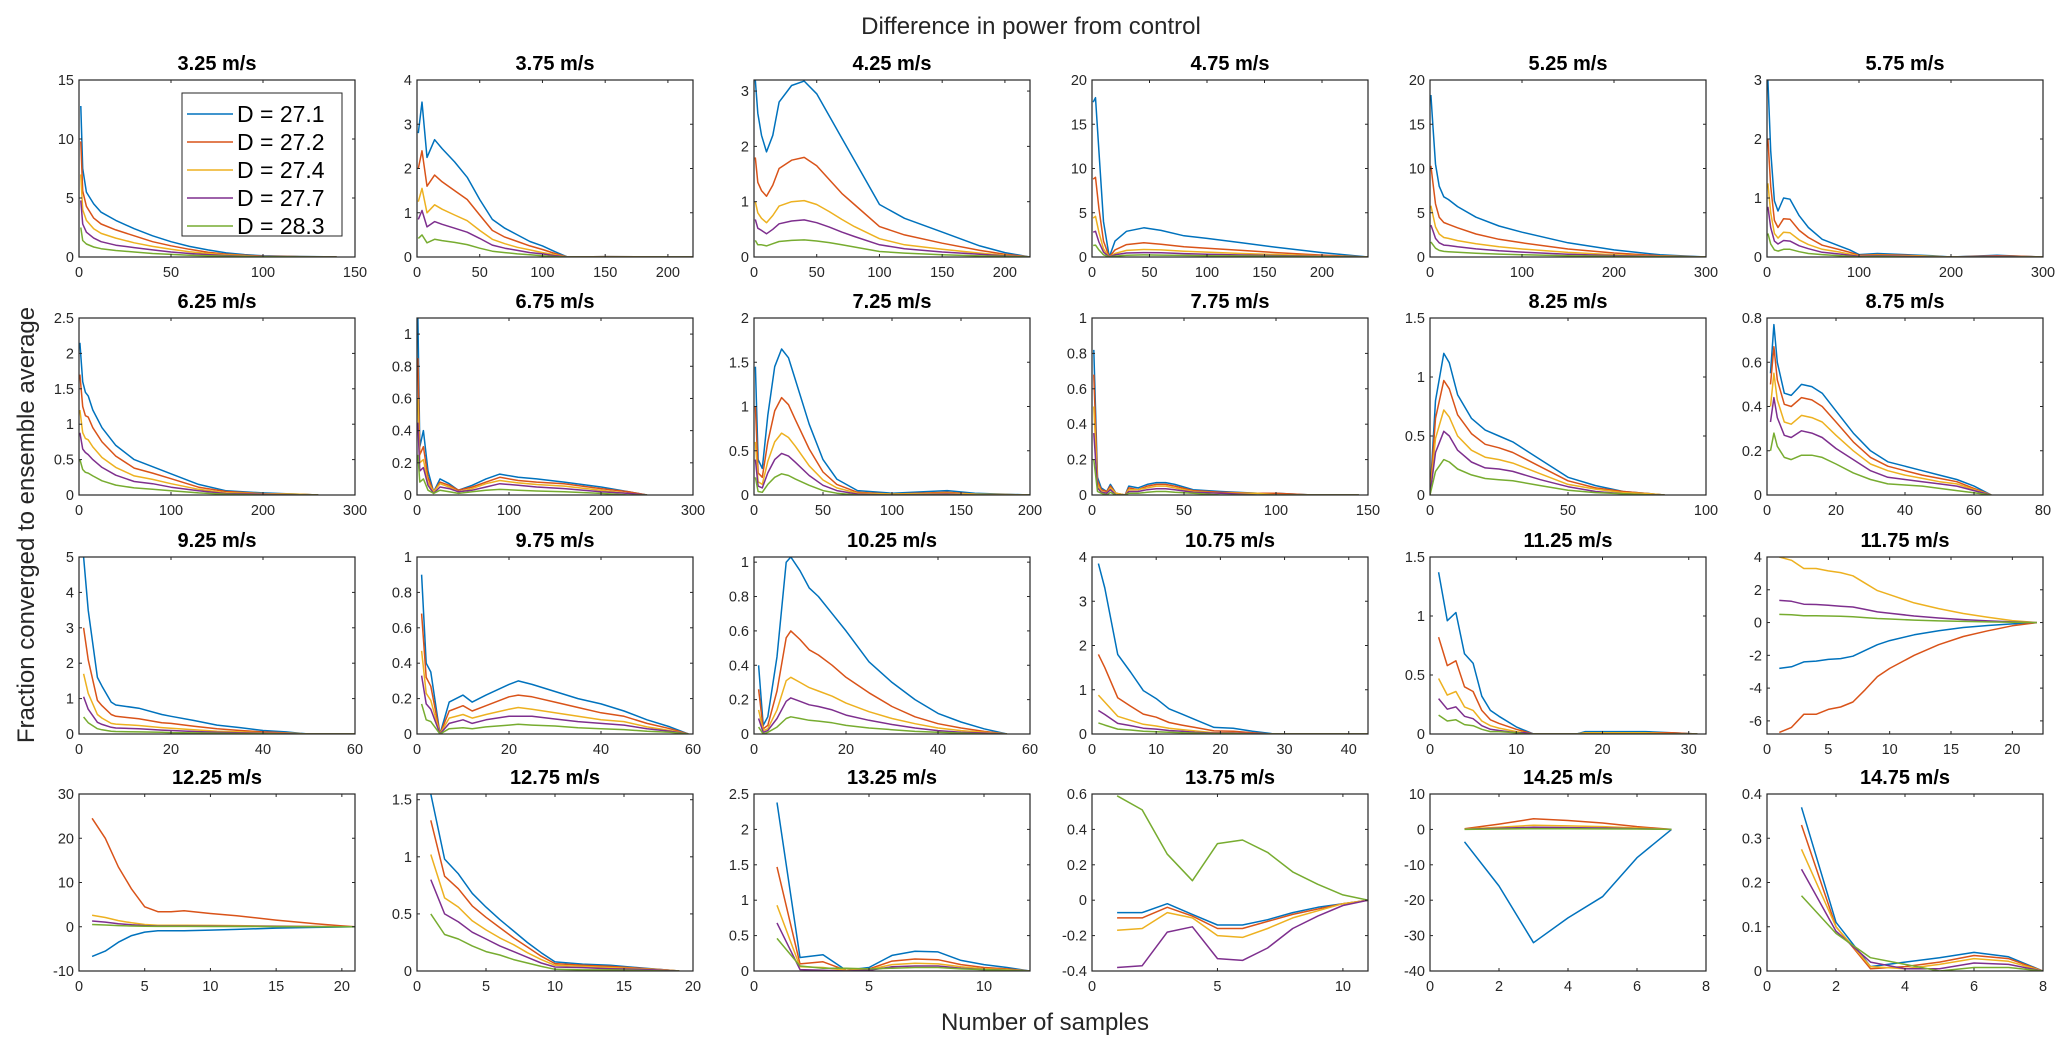  What do you see at coordinates (1905, 302) in the screenshot?
I see `subplot-title: 8.75 m/s` at bounding box center [1905, 302].